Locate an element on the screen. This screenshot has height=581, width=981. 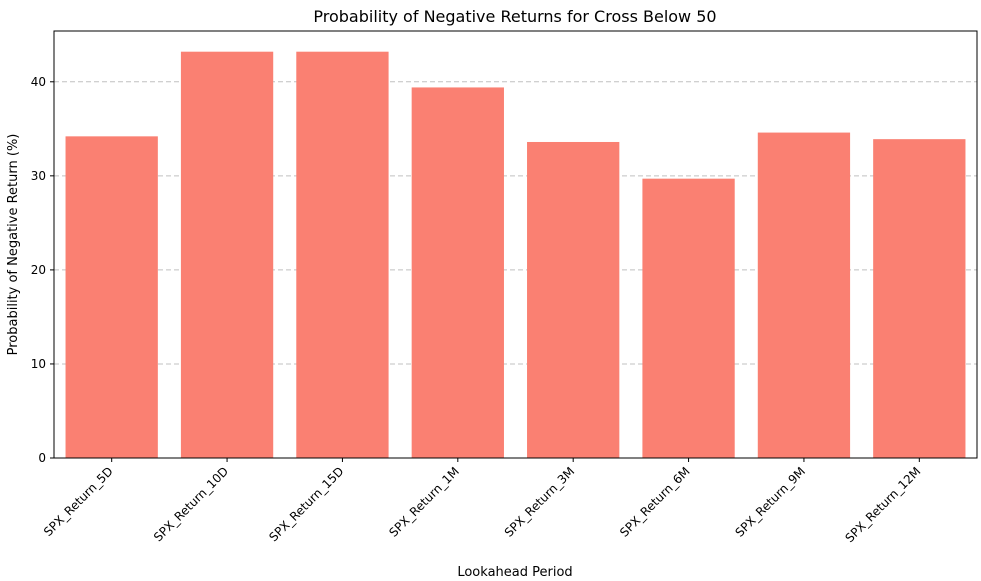
x-tick-label: SPX_Return_15D is located at coordinates (306, 504).